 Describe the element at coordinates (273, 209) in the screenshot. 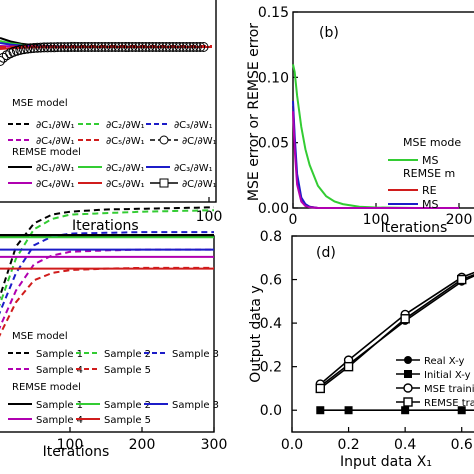

I see `panel-b-ytick-label: 0.00` at that location.